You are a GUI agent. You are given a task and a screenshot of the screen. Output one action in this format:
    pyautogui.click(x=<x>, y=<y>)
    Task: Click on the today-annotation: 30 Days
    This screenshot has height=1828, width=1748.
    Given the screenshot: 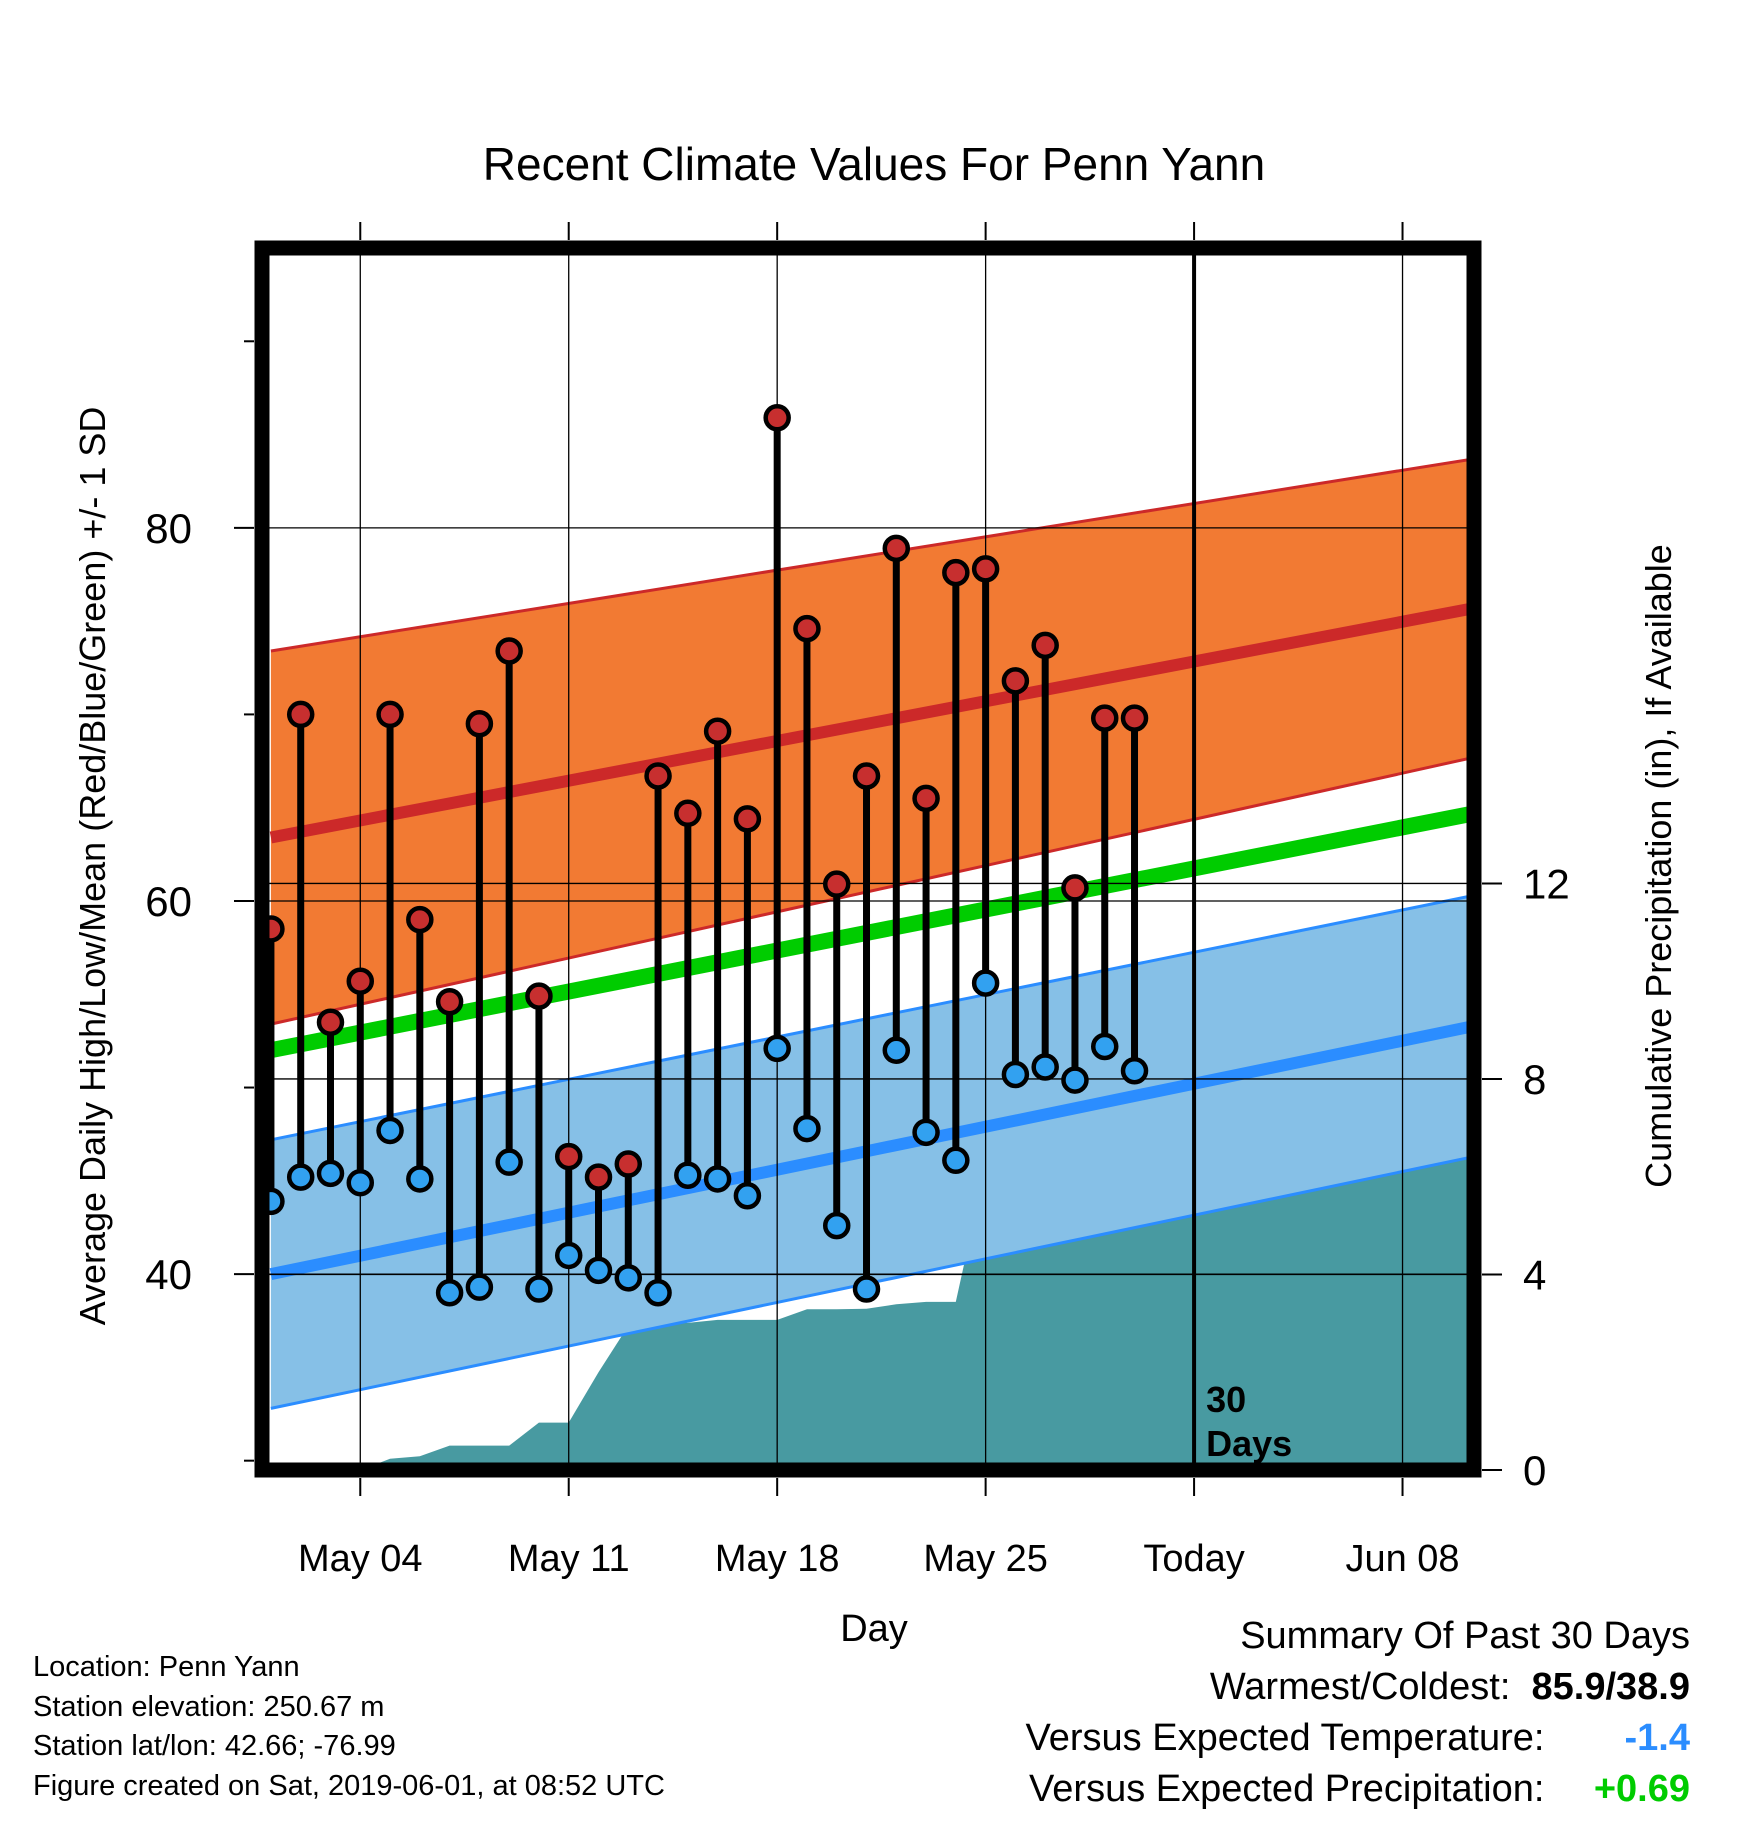 What is the action you would take?
    pyautogui.click(x=1249, y=1421)
    